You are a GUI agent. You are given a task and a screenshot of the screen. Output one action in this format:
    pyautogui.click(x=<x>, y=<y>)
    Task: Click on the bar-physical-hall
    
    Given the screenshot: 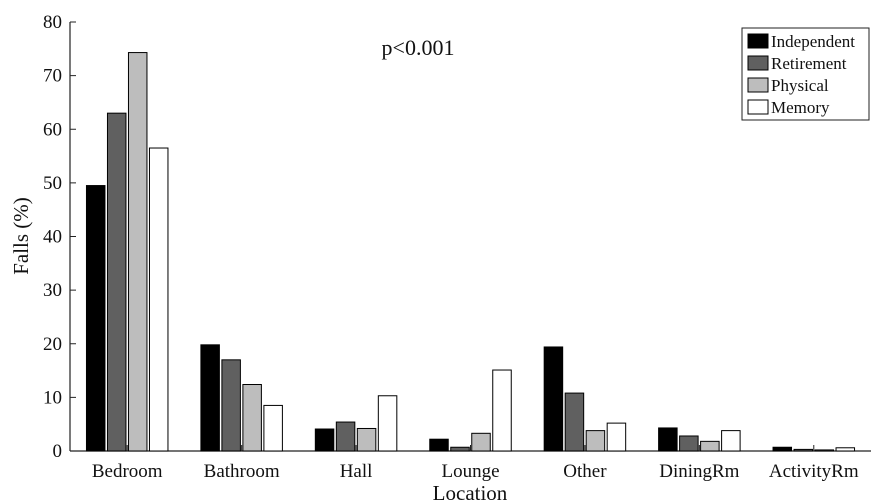 What is the action you would take?
    pyautogui.click(x=366, y=439)
    